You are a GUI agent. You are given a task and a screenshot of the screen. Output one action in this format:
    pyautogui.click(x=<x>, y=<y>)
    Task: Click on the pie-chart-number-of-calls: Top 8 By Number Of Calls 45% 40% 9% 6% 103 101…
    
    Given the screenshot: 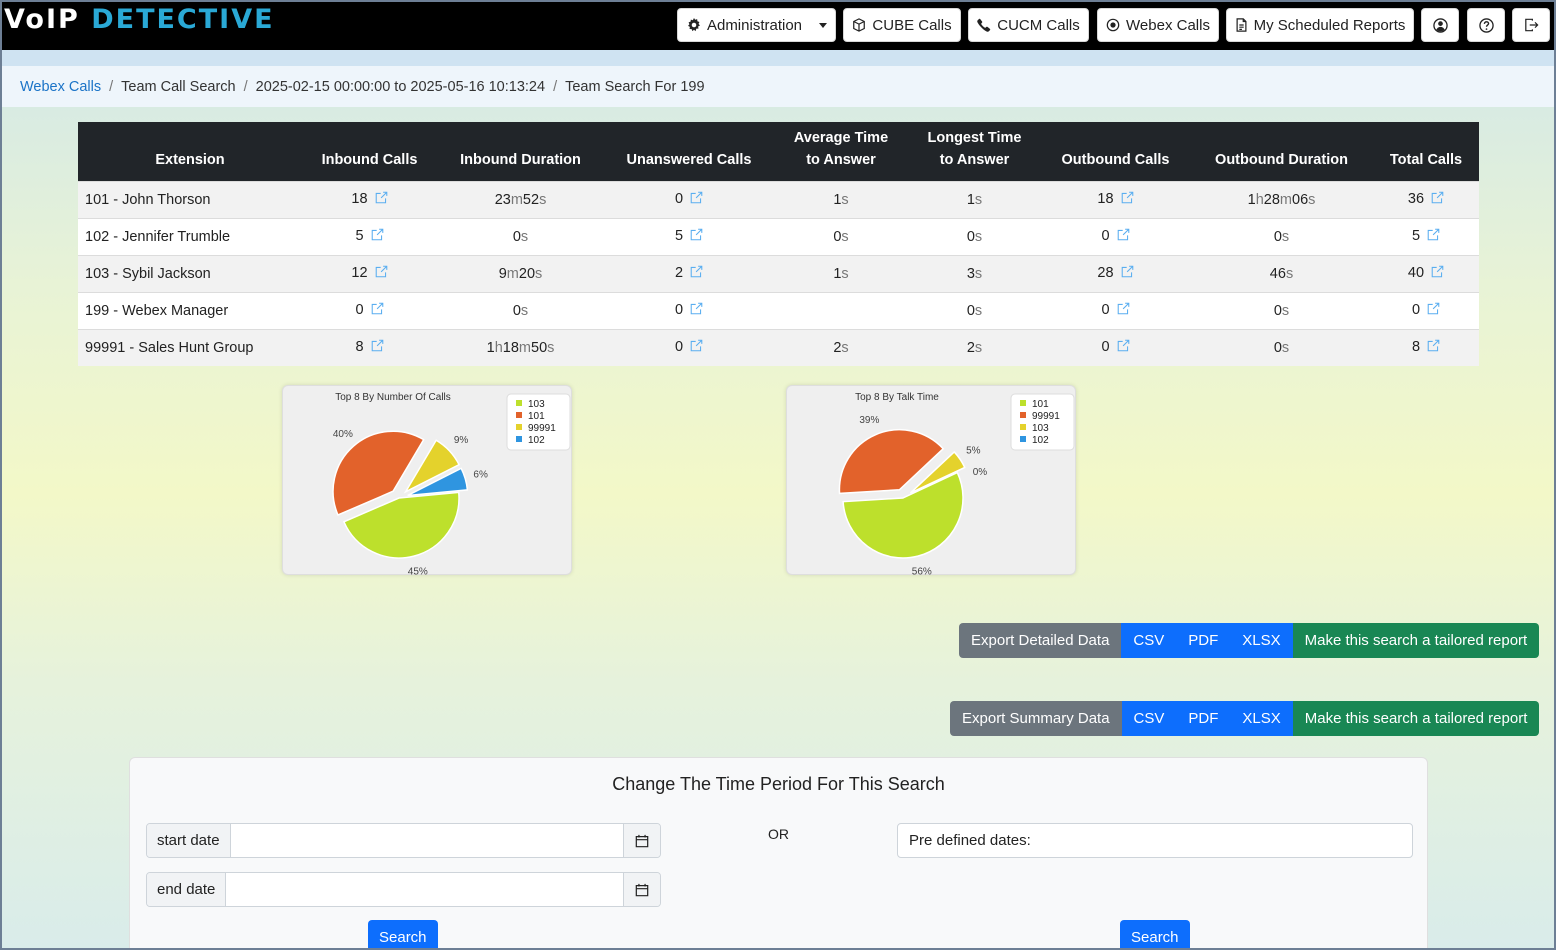 What is the action you would take?
    pyautogui.click(x=427, y=480)
    